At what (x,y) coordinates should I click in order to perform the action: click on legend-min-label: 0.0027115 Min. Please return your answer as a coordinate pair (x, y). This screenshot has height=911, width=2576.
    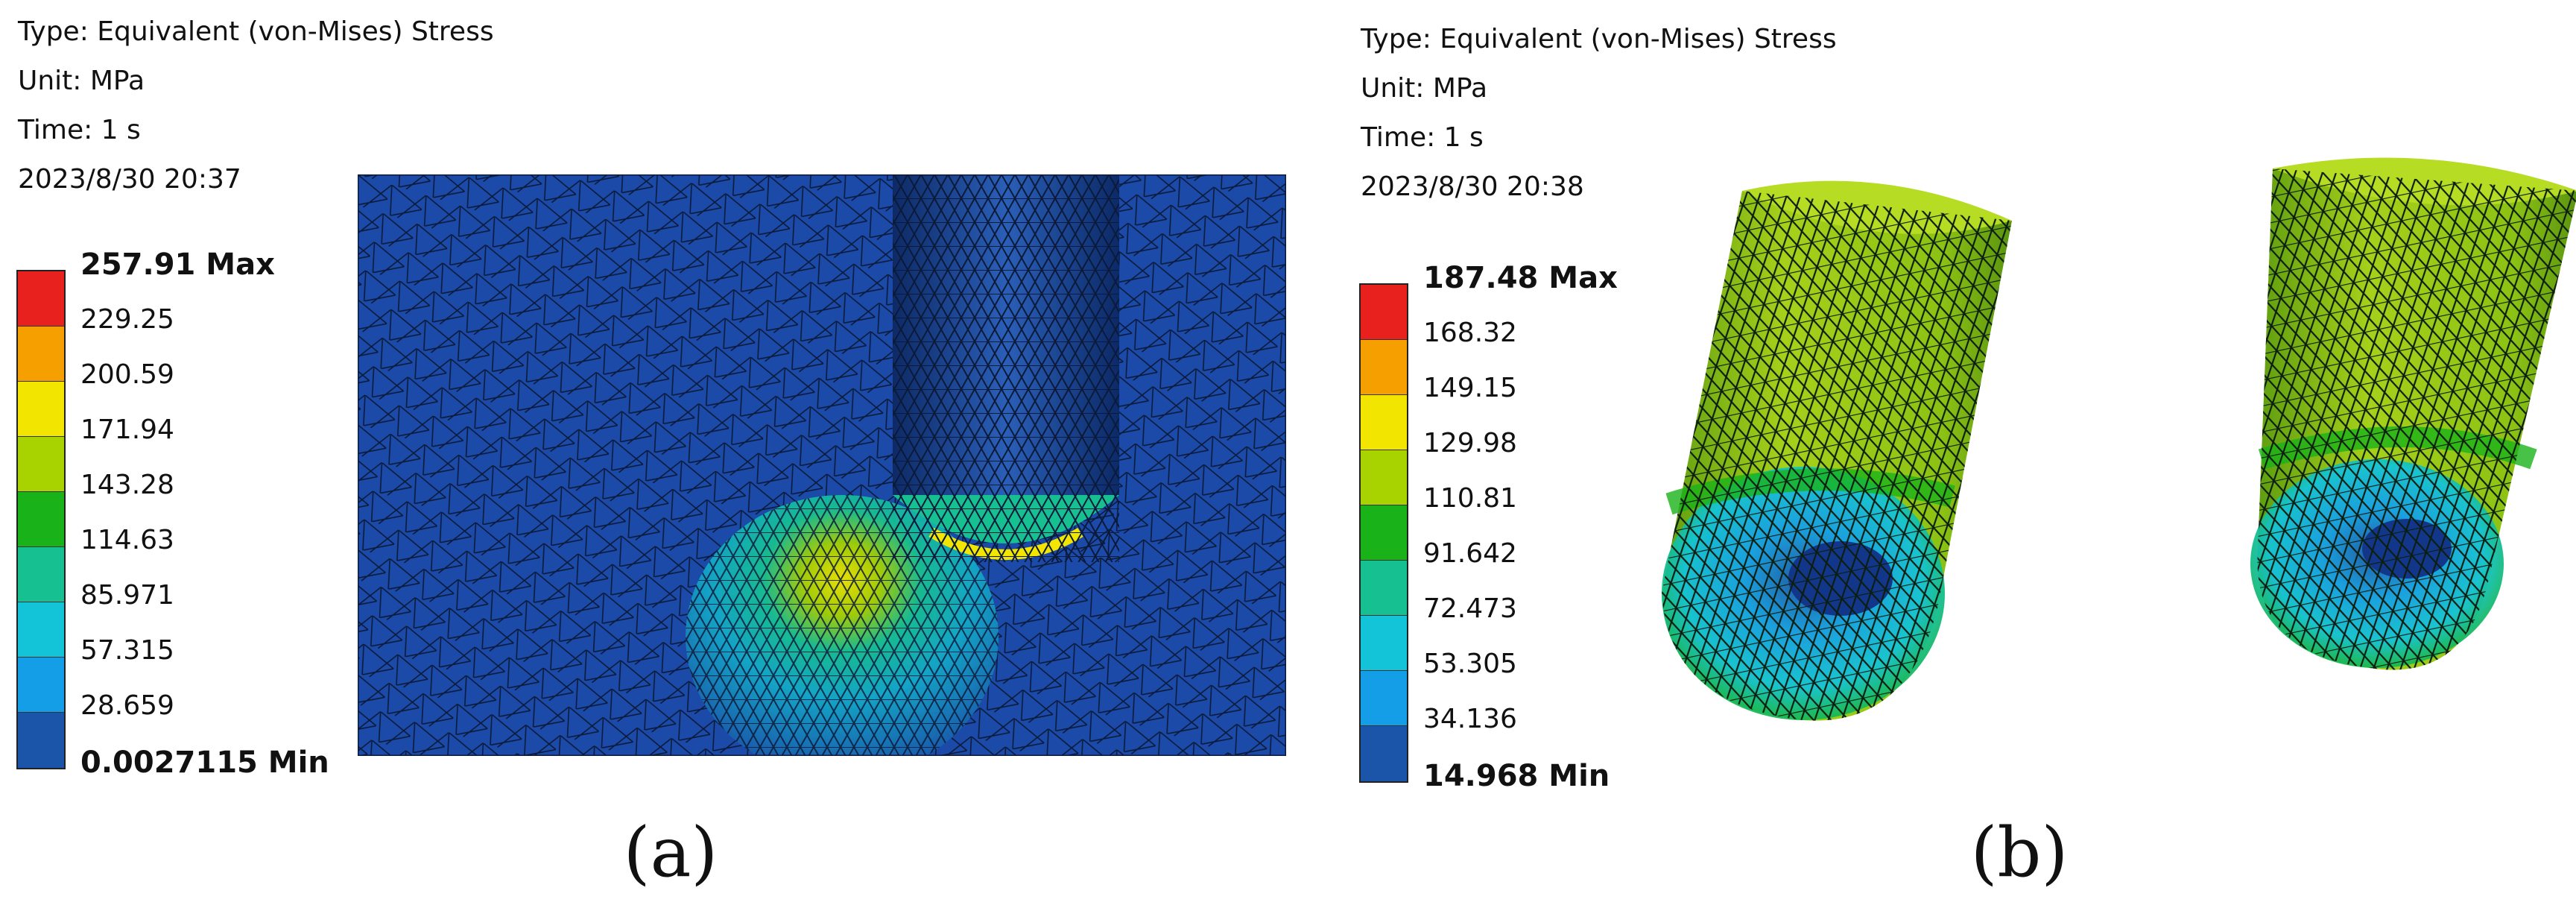
    Looking at the image, I should click on (204, 763).